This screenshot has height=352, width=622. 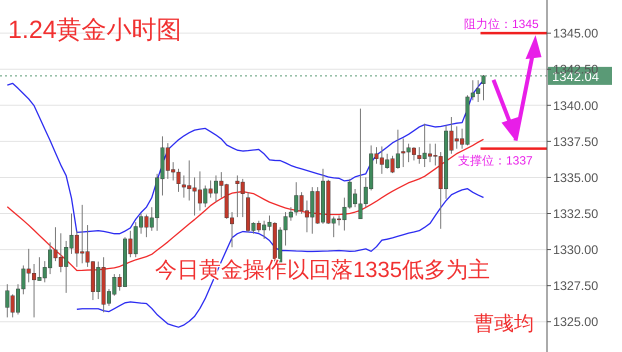 What do you see at coordinates (575, 105) in the screenshot?
I see `y-tick-label: 1340.00` at bounding box center [575, 105].